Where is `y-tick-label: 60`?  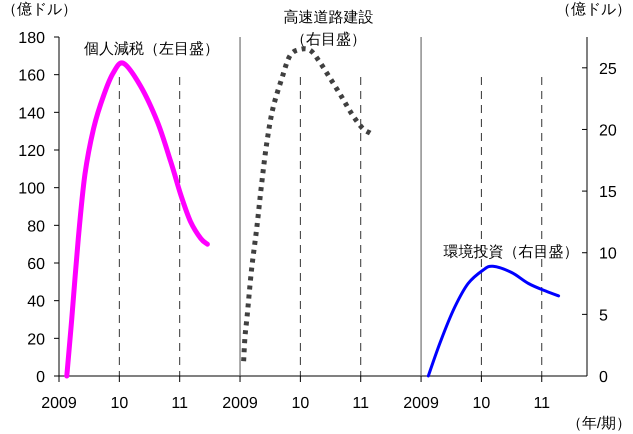 y-tick-label: 60 is located at coordinates (36, 264).